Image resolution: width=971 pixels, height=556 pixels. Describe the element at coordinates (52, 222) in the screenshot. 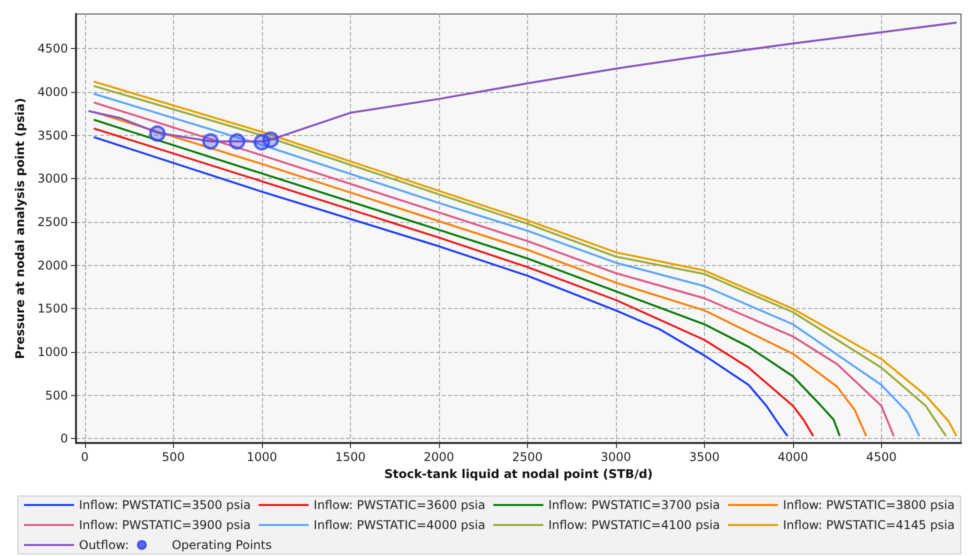

I see `y-tick-label: 2500` at that location.